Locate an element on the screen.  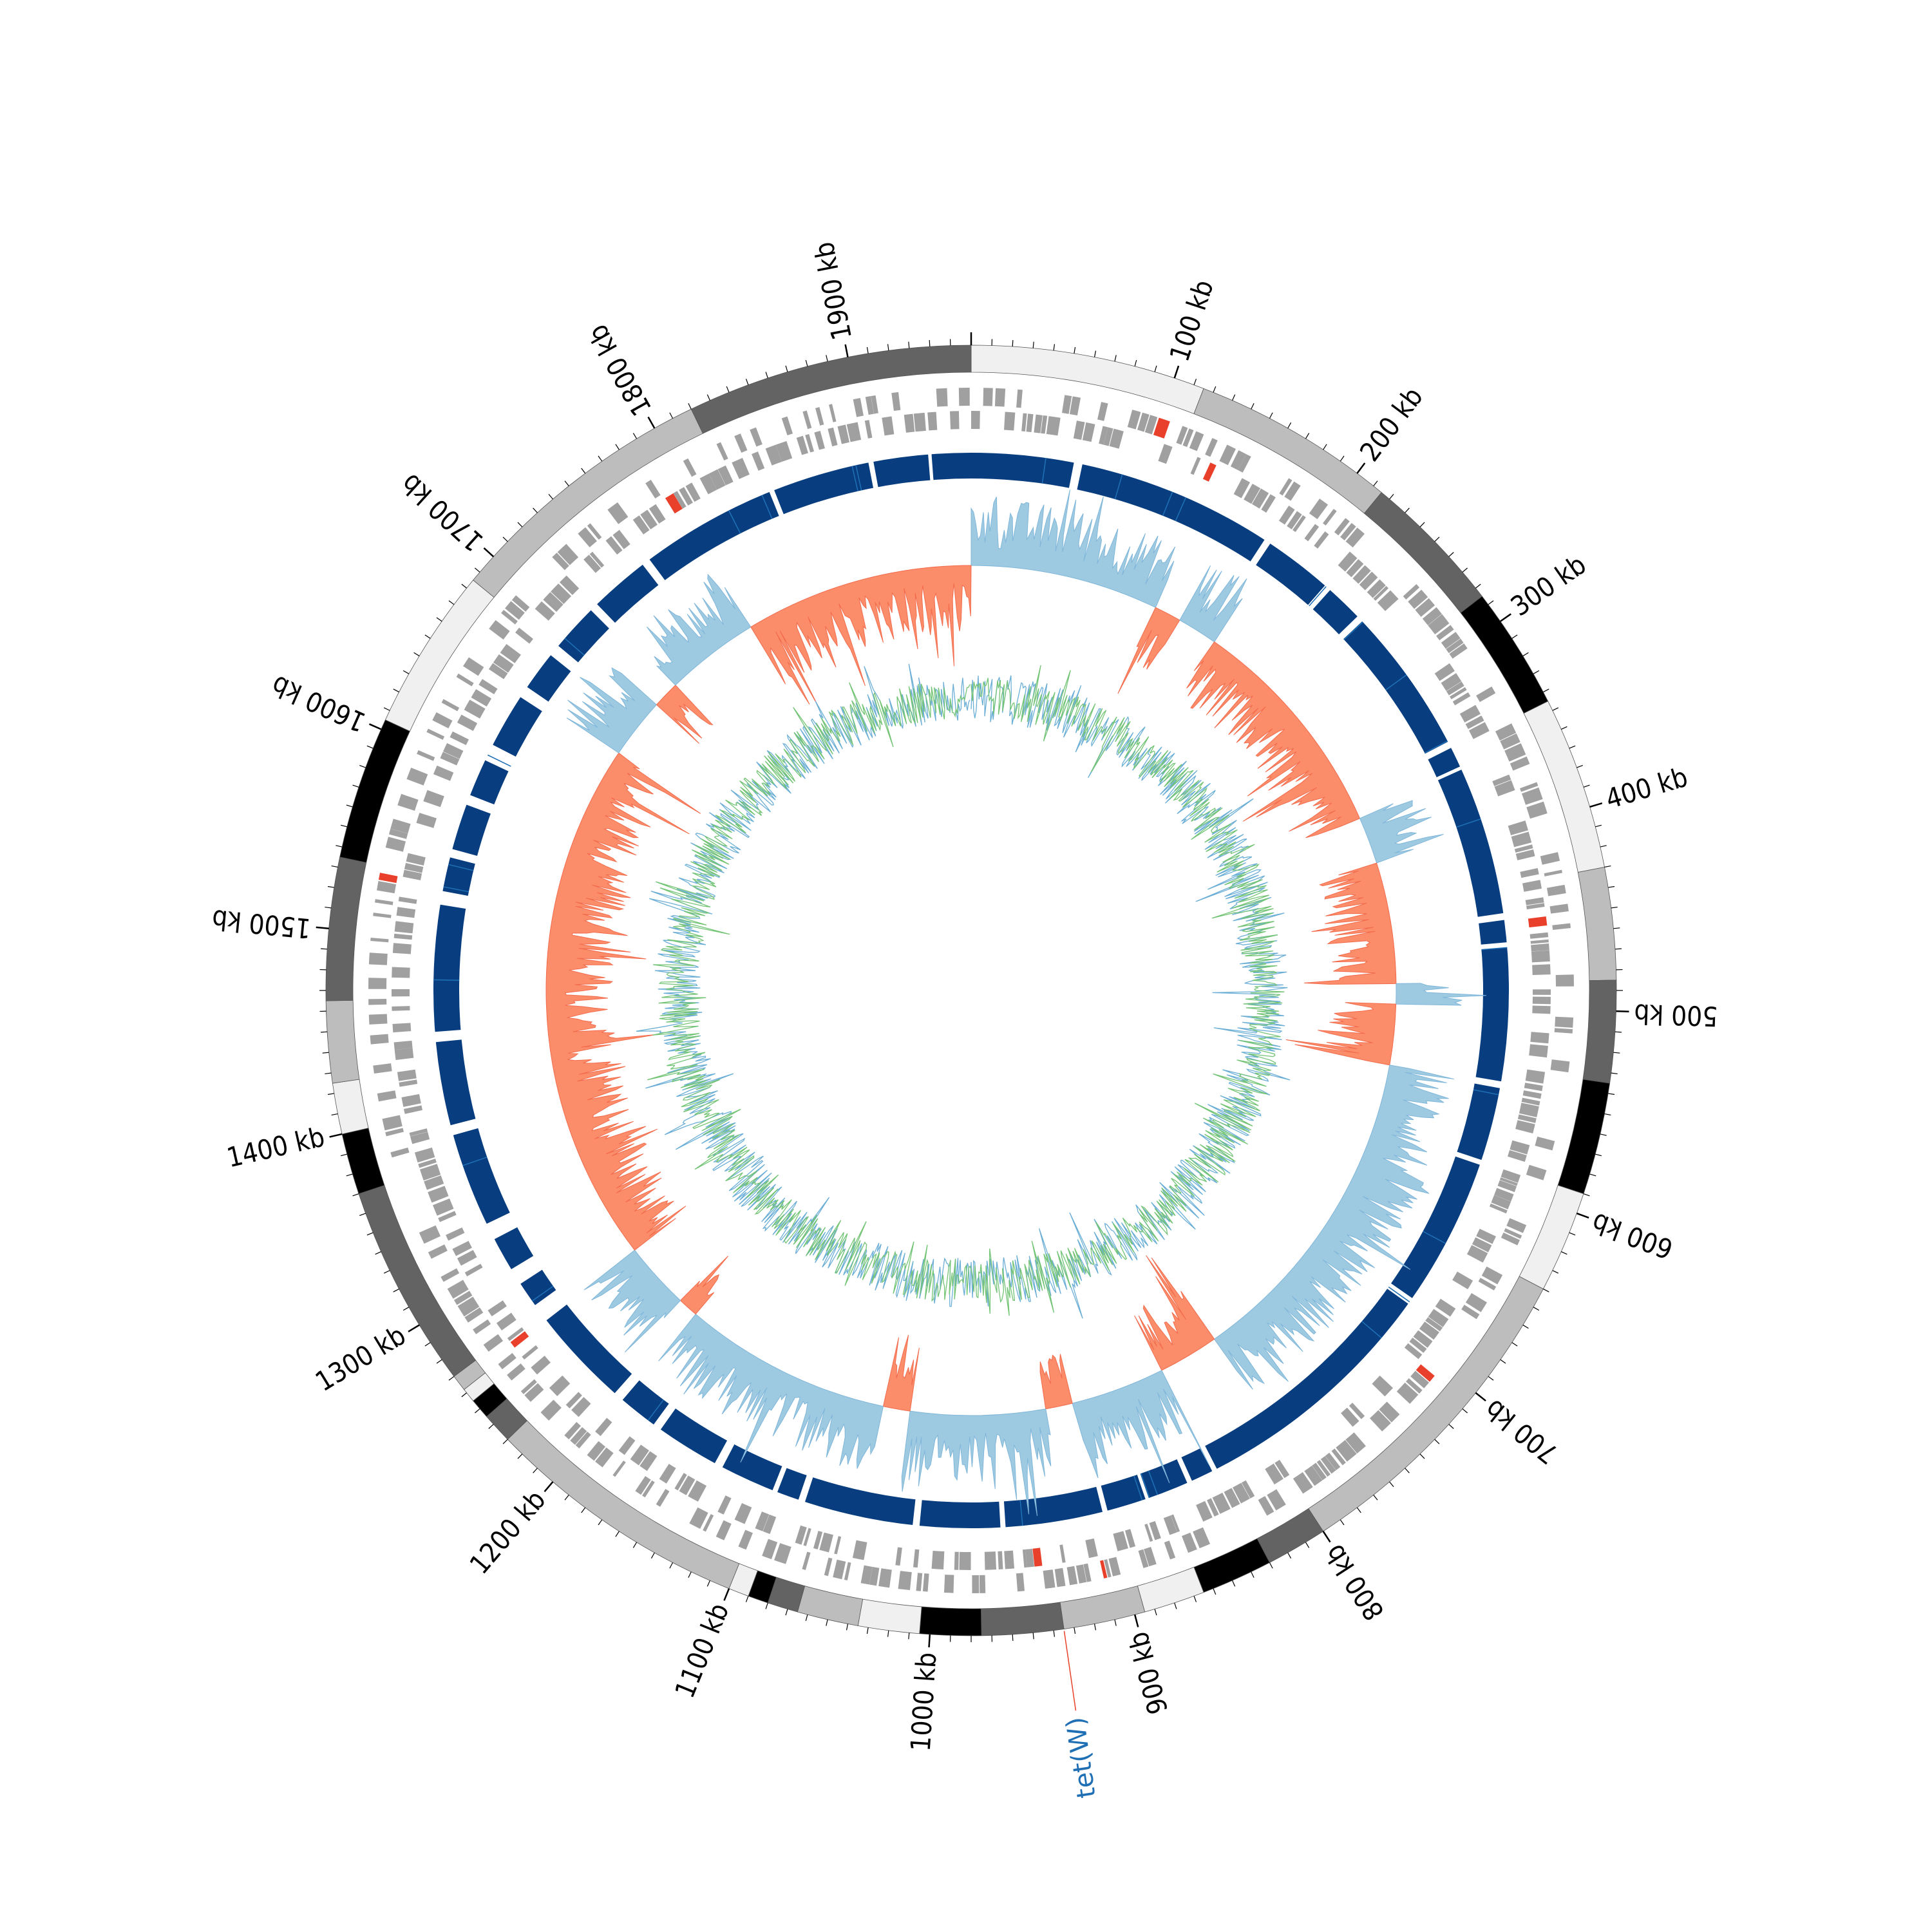
annotation-line is located at coordinates (1070, 1671).